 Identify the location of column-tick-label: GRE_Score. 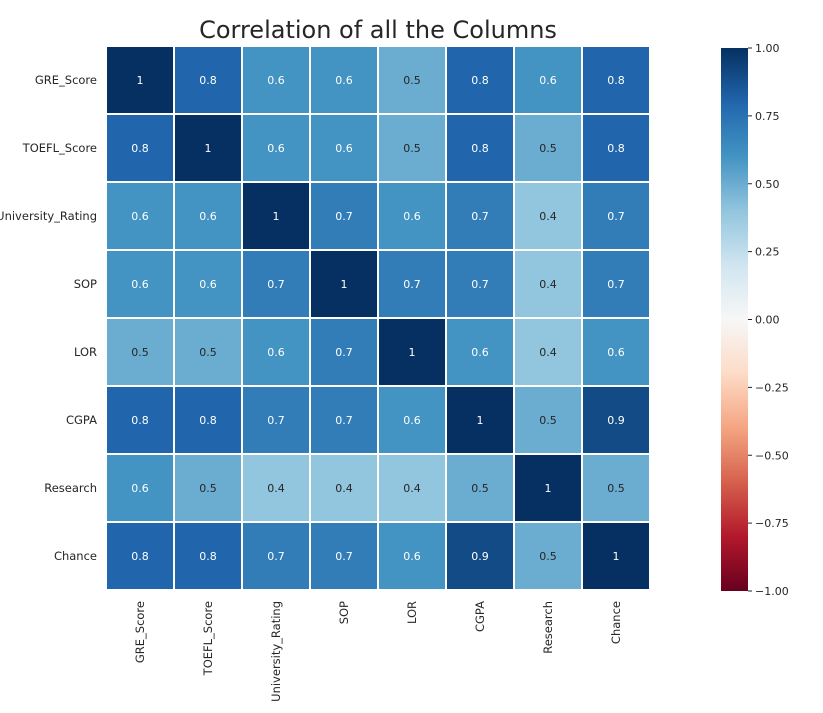
(140, 632).